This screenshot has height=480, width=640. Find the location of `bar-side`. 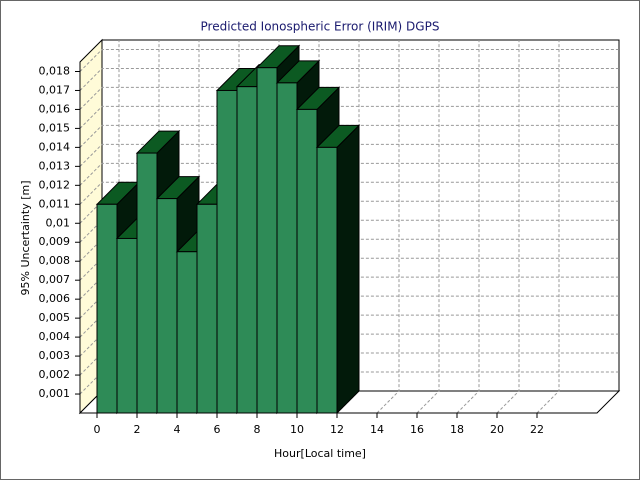

bar-side is located at coordinates (348, 269).